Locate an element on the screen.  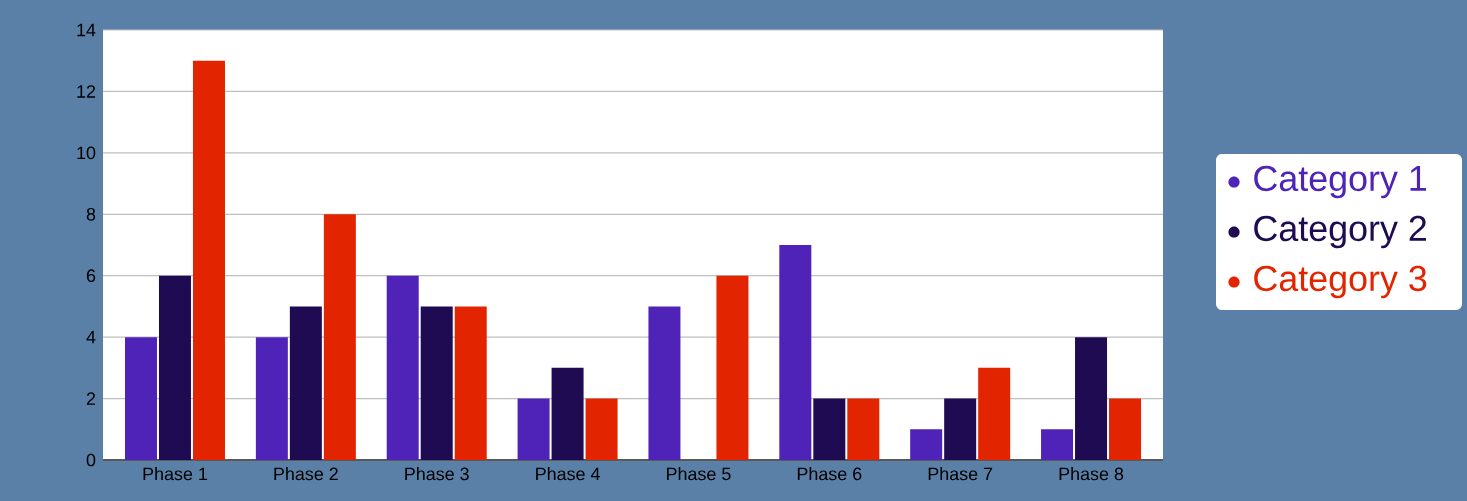
x-tick-label: Phase 8 is located at coordinates (1091, 474).